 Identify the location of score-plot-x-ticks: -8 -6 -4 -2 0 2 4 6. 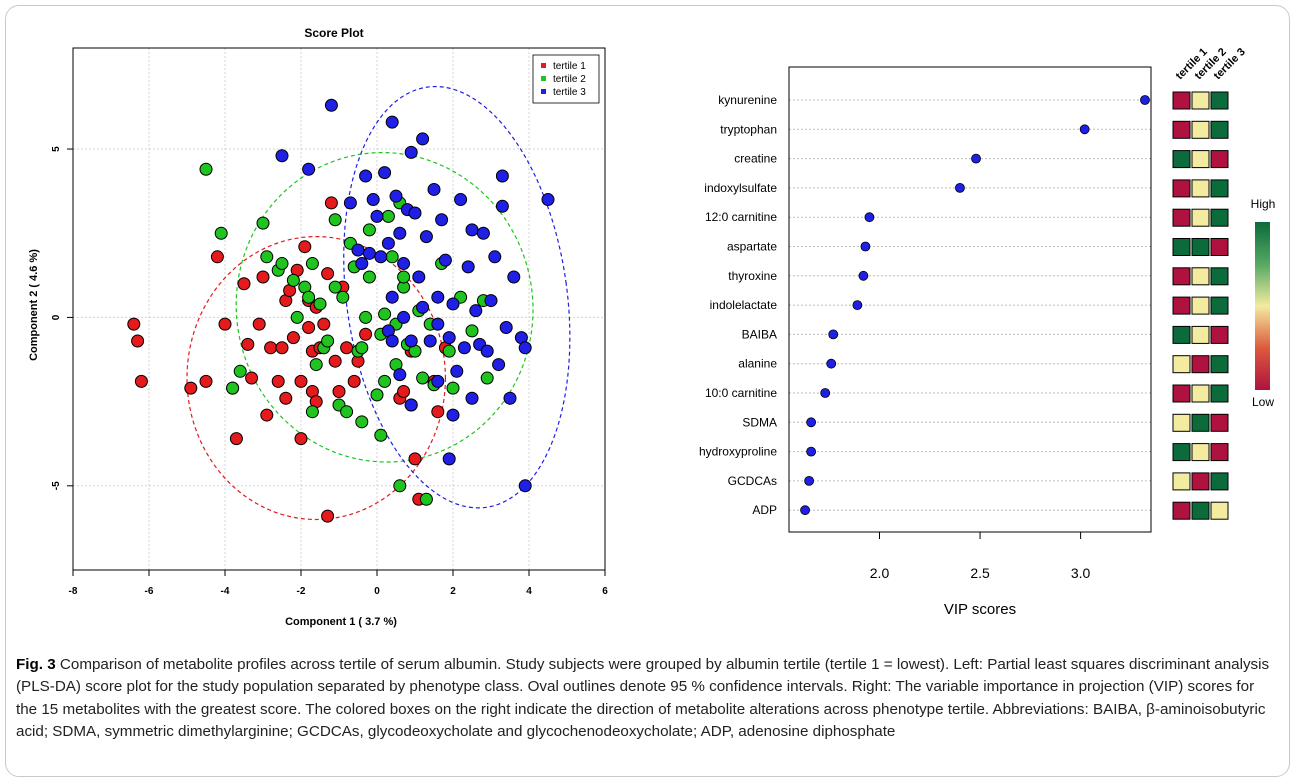
(338, 583).